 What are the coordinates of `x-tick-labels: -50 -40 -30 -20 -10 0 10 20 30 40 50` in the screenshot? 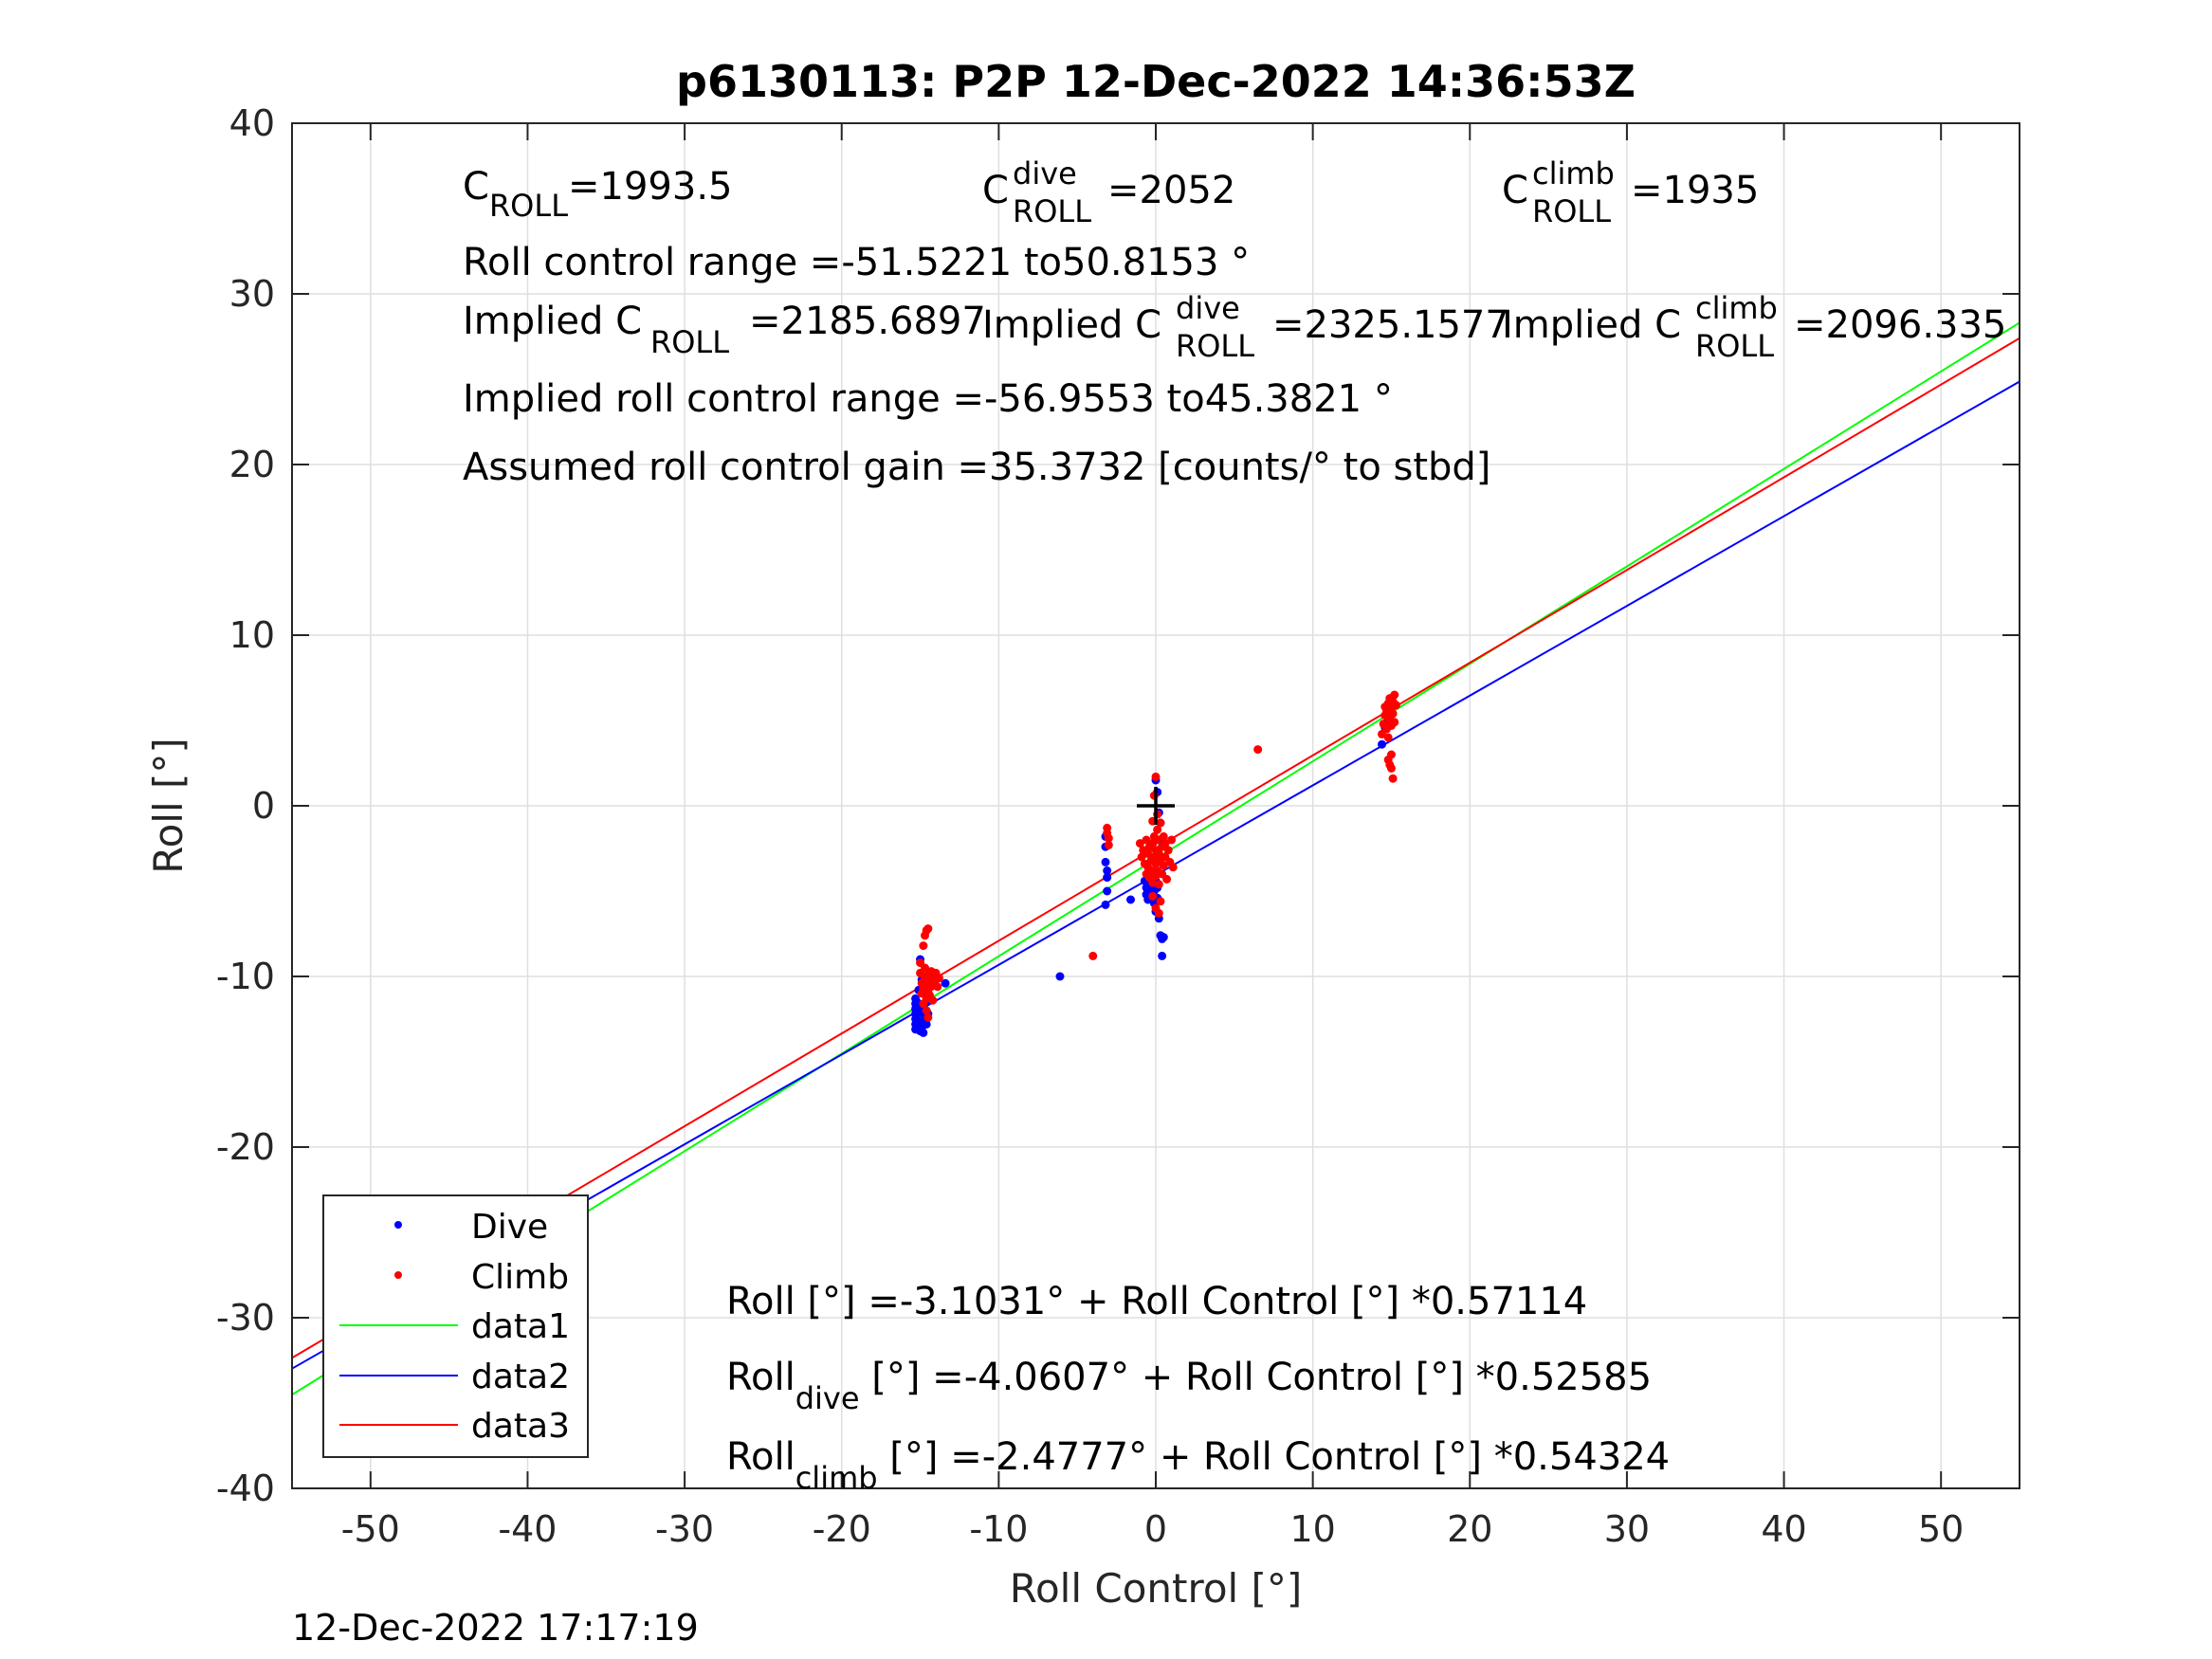 It's located at (1153, 1529).